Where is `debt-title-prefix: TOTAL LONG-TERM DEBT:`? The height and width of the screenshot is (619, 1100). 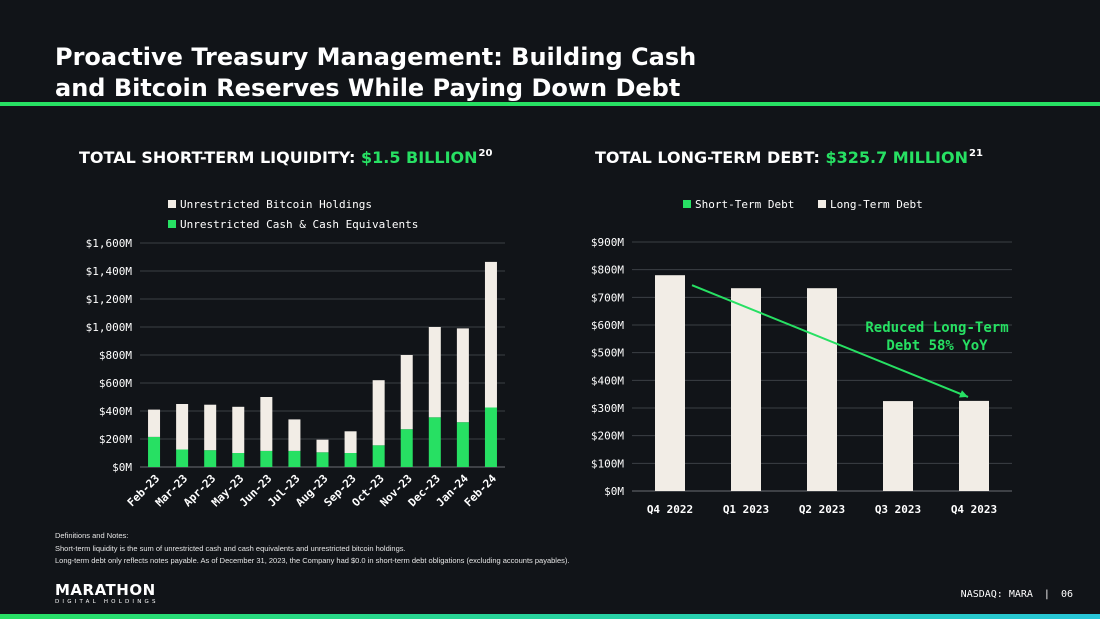
debt-title-prefix: TOTAL LONG-TERM DEBT: is located at coordinates (707, 157).